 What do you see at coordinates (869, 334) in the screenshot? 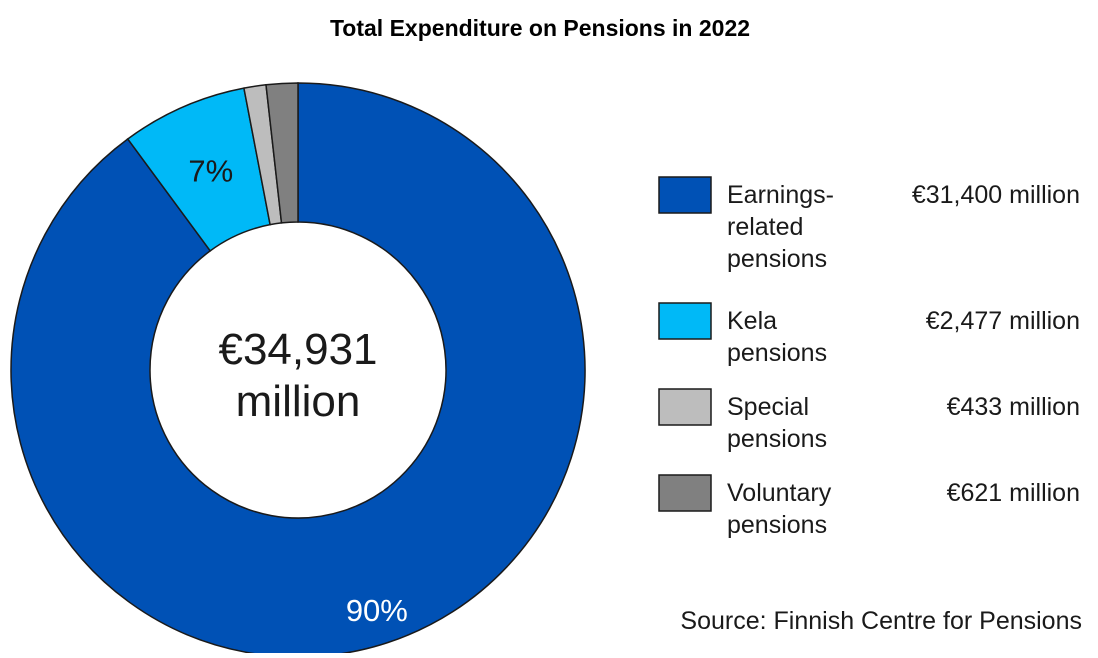
I see `legend-item-kela-pensions: Kela pensions €2,477 million` at bounding box center [869, 334].